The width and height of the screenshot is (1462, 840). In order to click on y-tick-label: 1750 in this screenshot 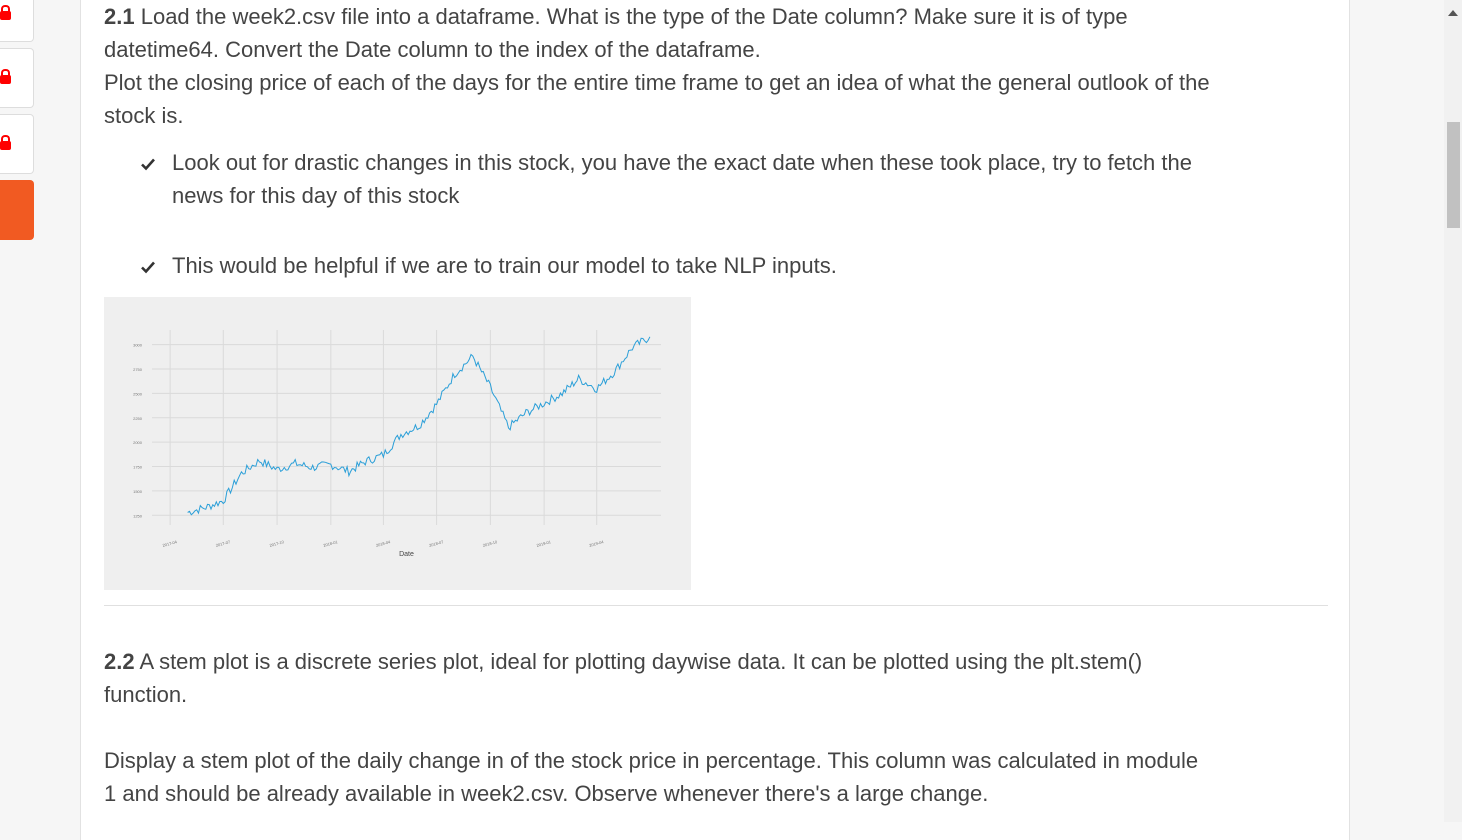, I will do `click(138, 467)`.